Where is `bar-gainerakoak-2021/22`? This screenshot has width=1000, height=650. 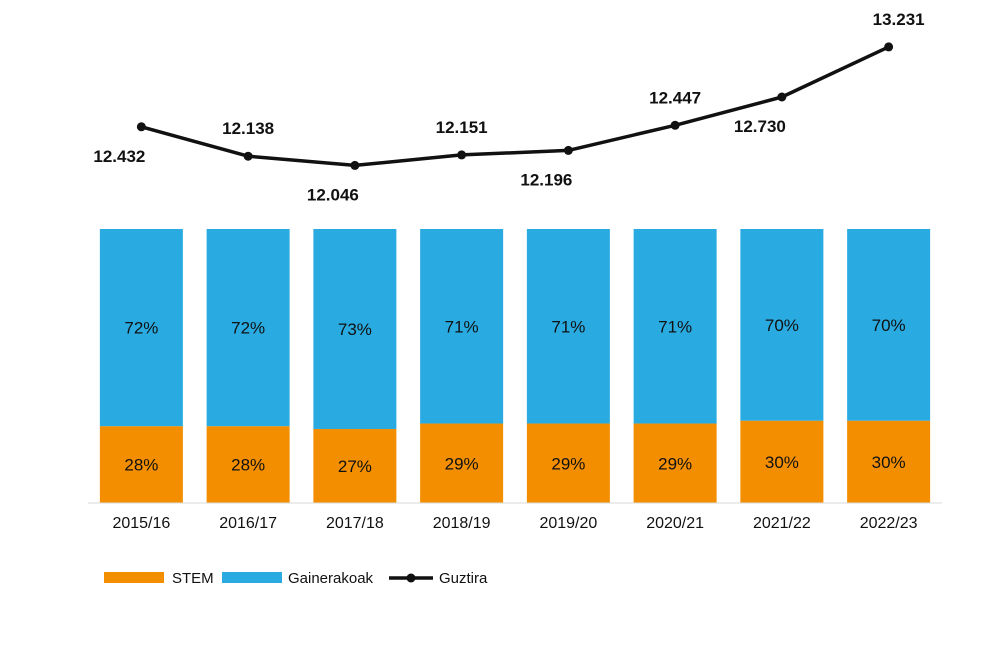 bar-gainerakoak-2021/22 is located at coordinates (782, 325).